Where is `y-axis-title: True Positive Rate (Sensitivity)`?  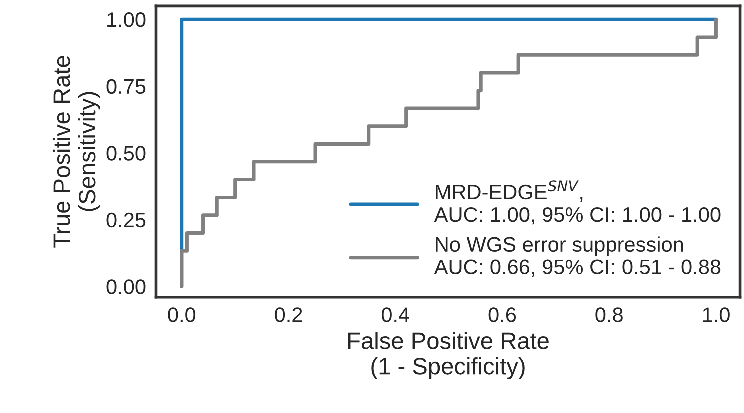
y-axis-title: True Positive Rate (Sensitivity) is located at coordinates (76, 152).